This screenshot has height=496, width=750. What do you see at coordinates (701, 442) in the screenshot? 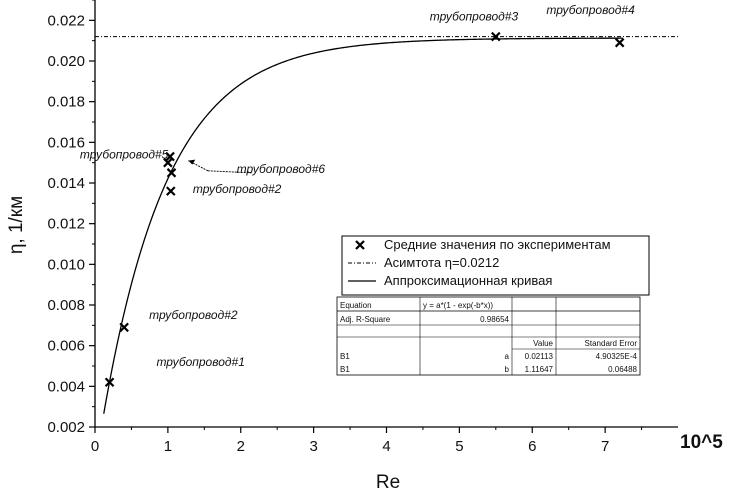
I see `x-axis-multiplier: 10^5` at bounding box center [701, 442].